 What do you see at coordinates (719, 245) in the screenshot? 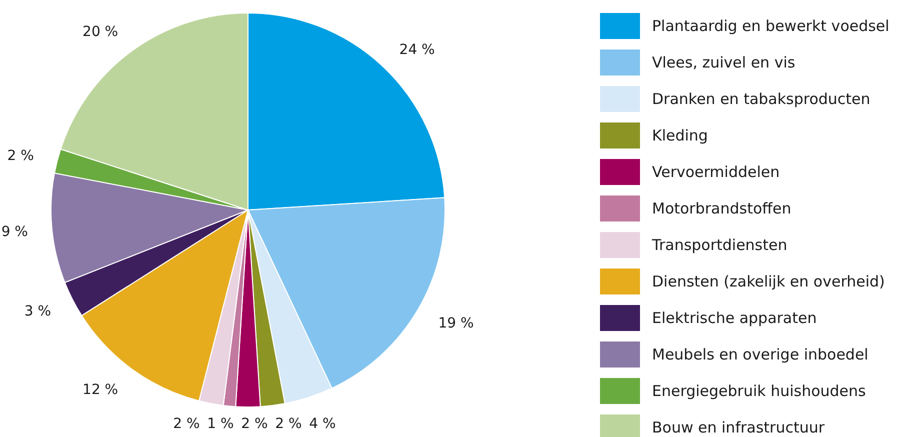
I see `legend-label: Transportdiensten` at bounding box center [719, 245].